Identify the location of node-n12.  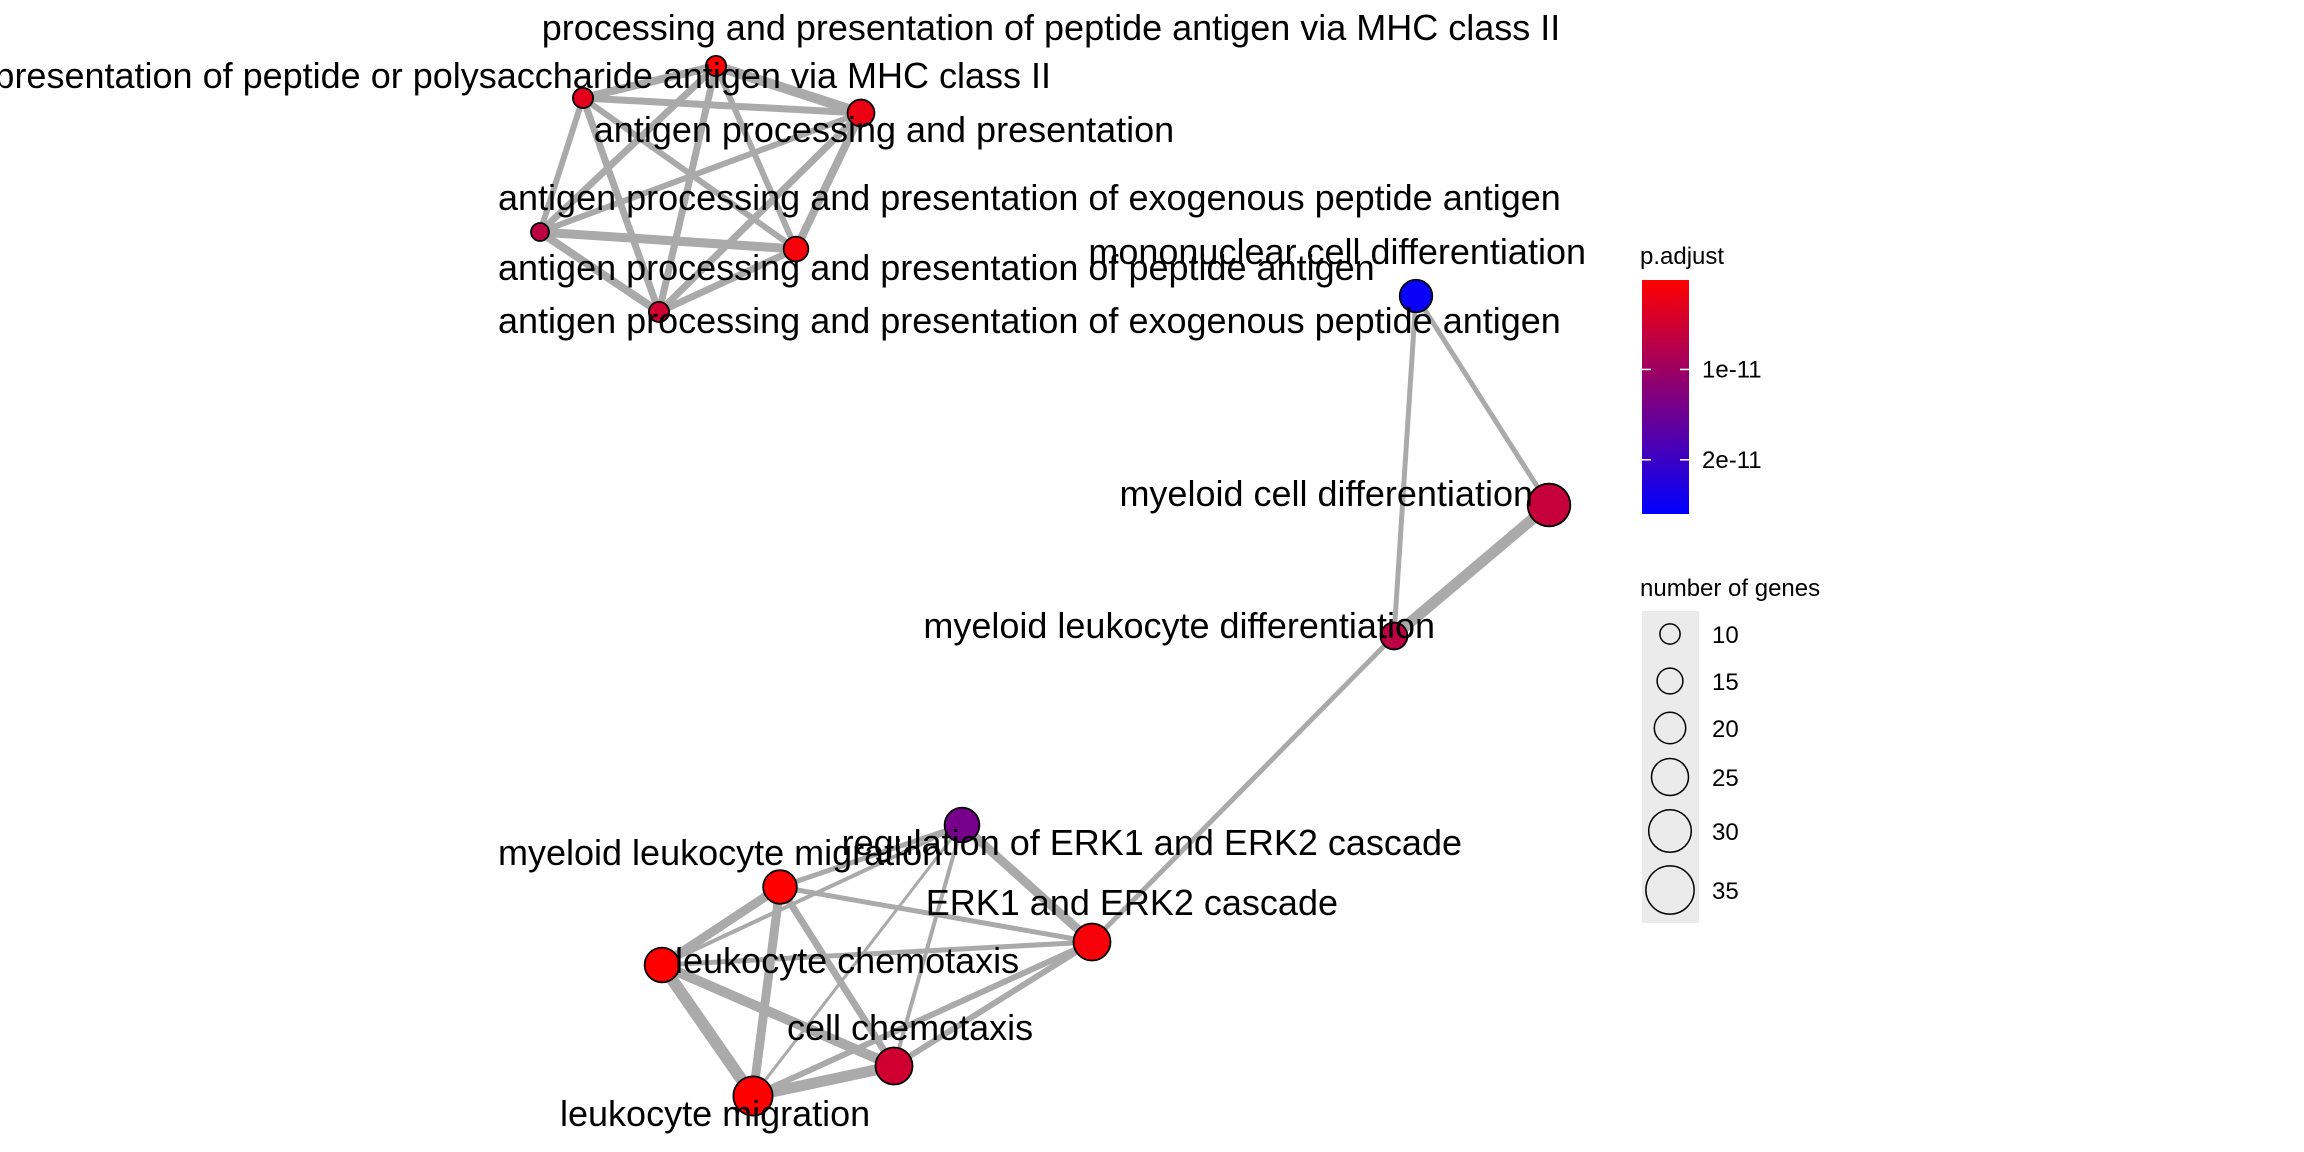
(1092, 942).